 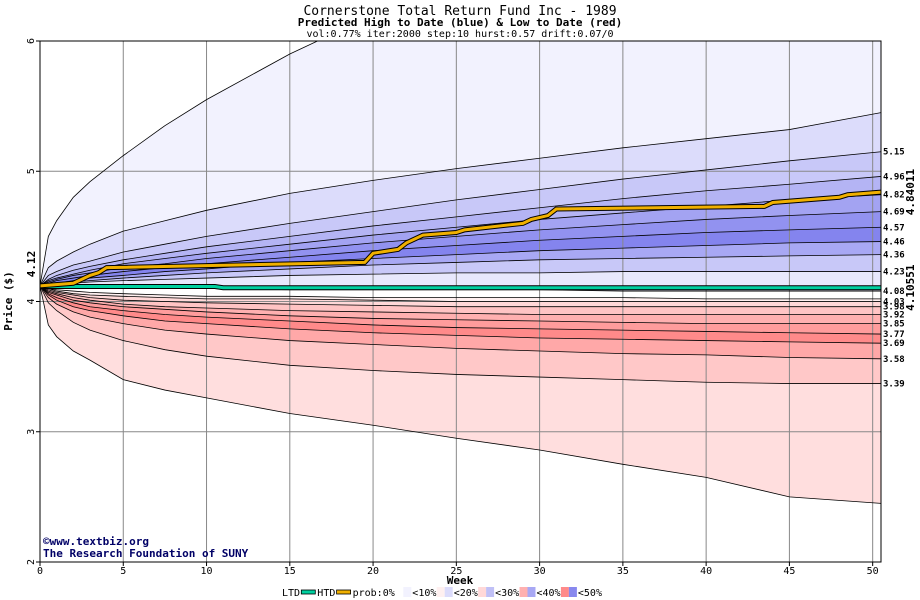 What do you see at coordinates (894, 385) in the screenshot?
I see `band-end-label: 3.39` at bounding box center [894, 385].